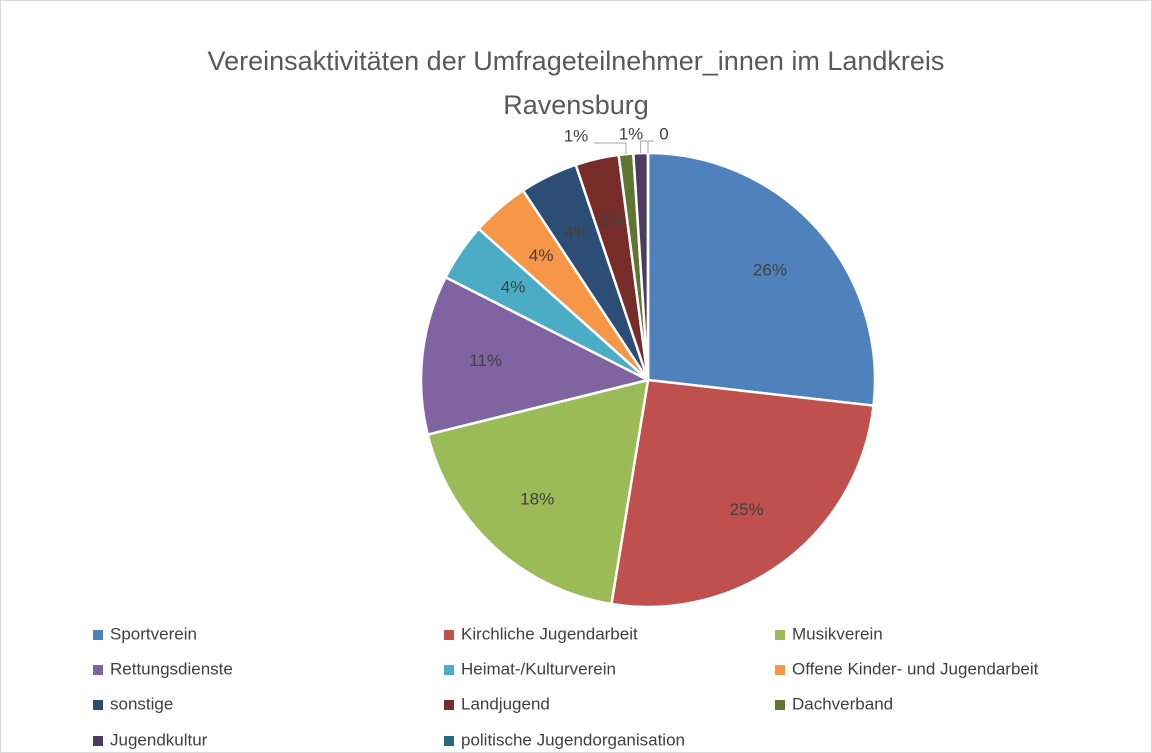 The height and width of the screenshot is (753, 1152). What do you see at coordinates (537, 499) in the screenshot?
I see `data-label: 18%` at bounding box center [537, 499].